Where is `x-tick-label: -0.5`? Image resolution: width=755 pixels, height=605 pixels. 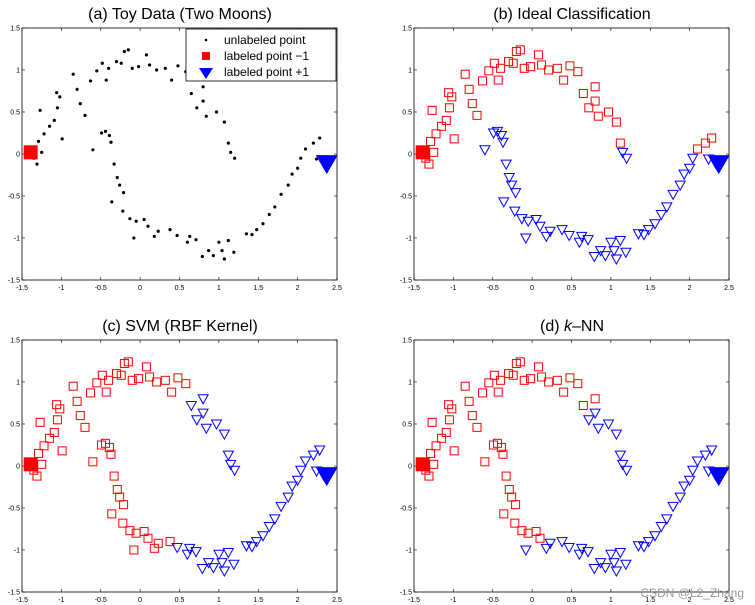
x-tick-label: -0.5 is located at coordinates (101, 600).